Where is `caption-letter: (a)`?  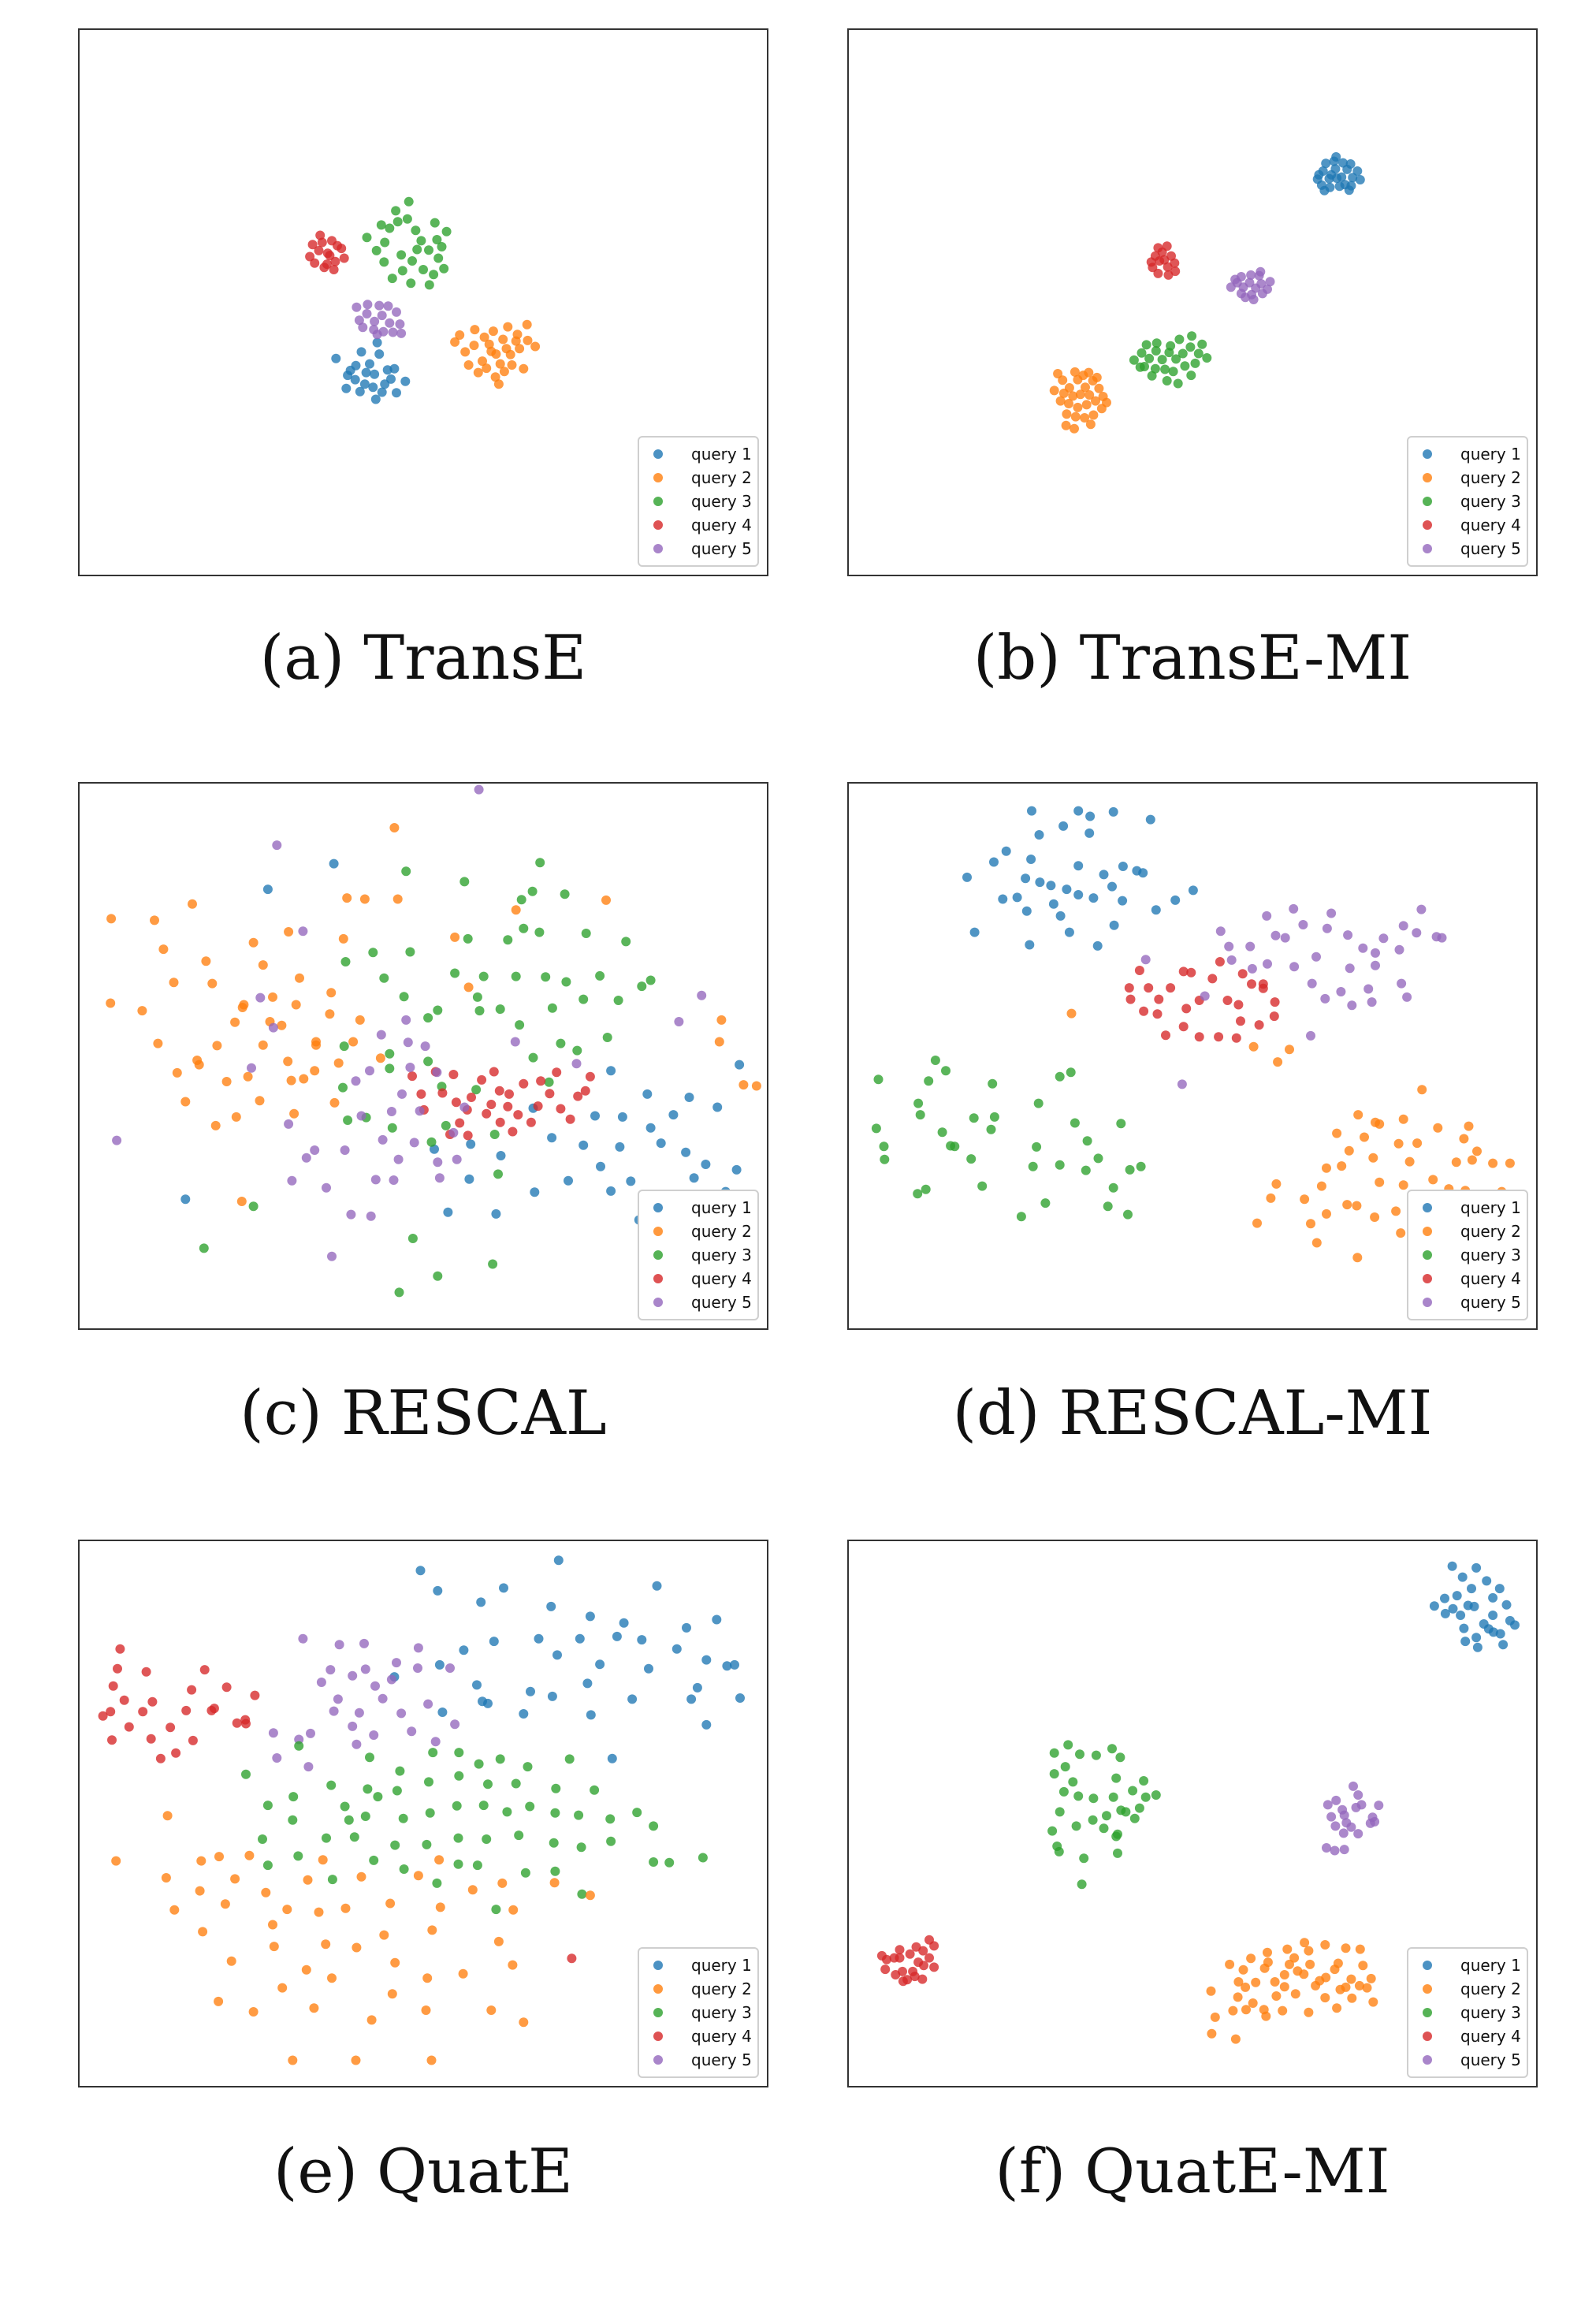
caption-letter: (a) is located at coordinates (302, 658).